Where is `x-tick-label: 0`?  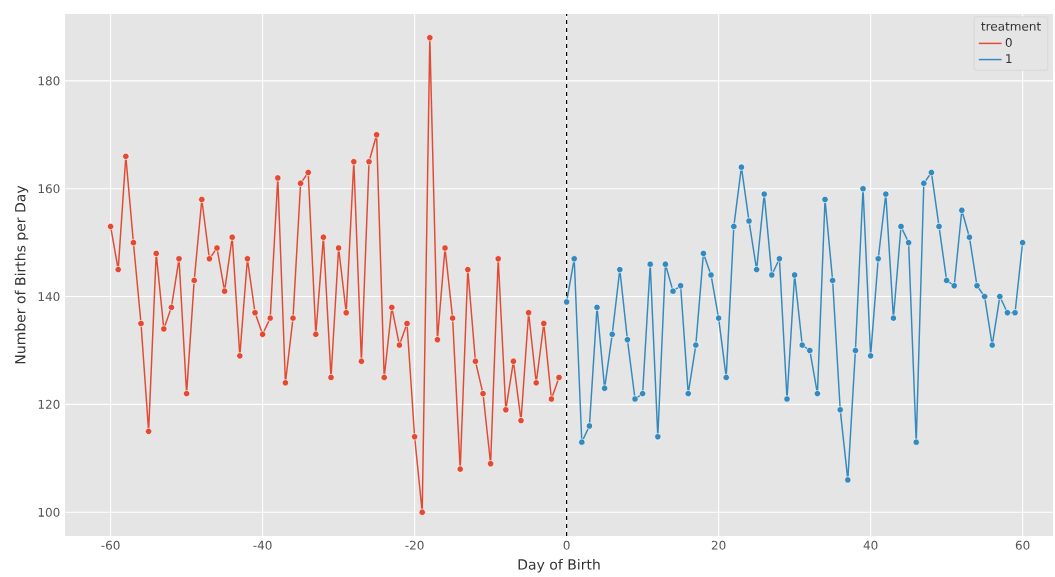 x-tick-label: 0 is located at coordinates (566, 545).